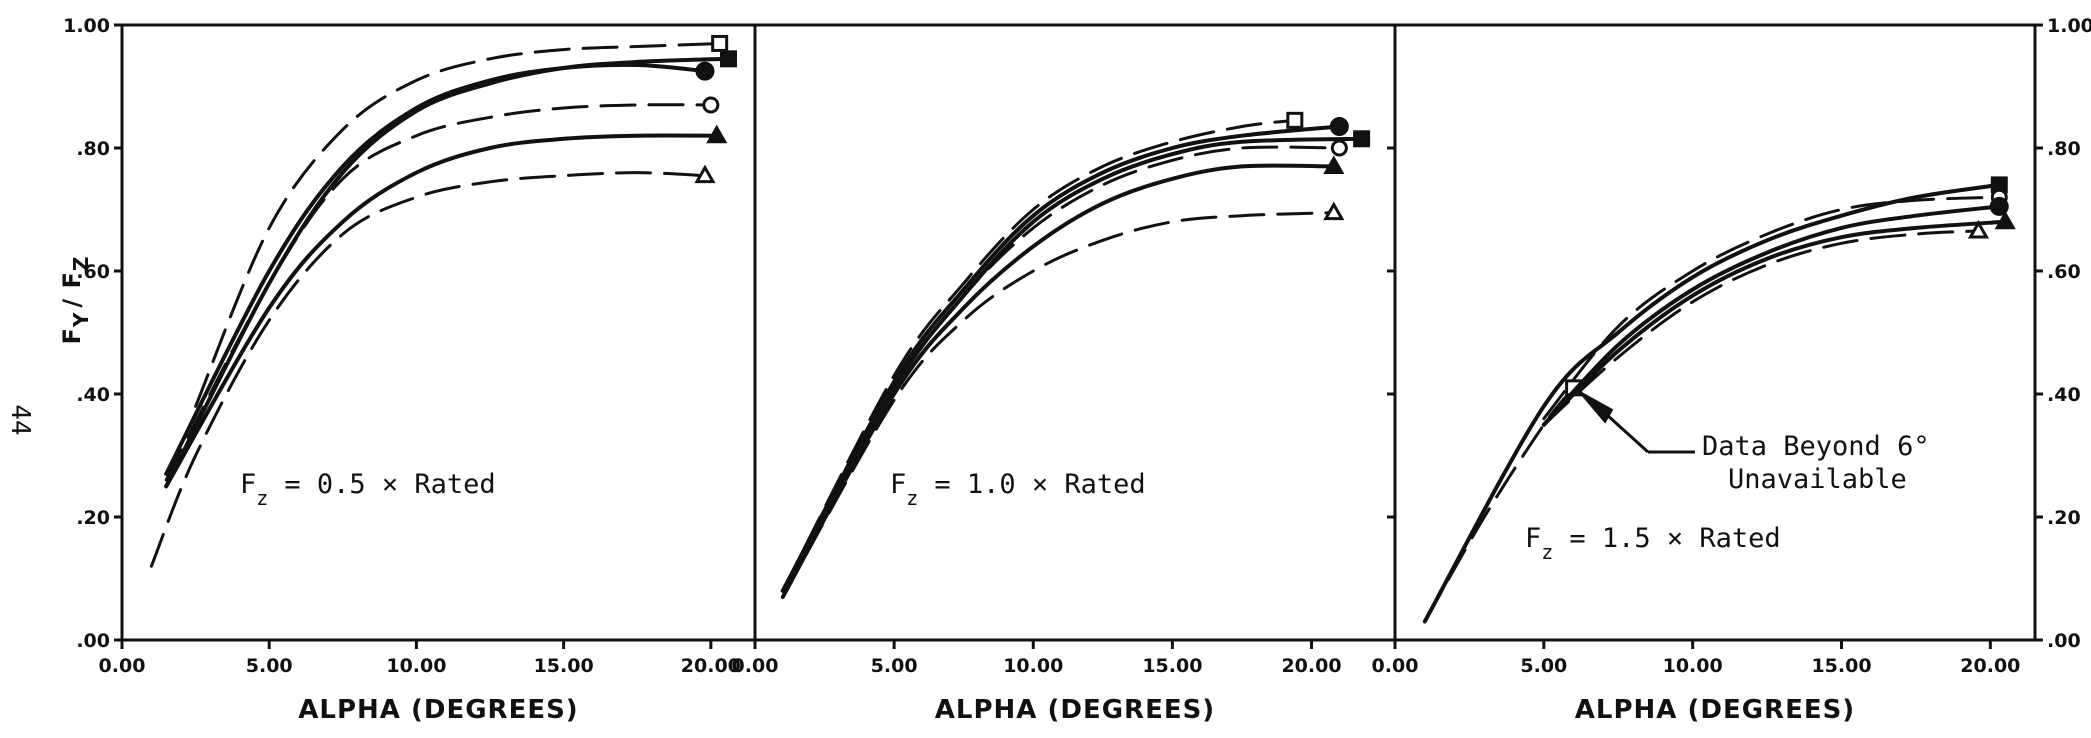 The height and width of the screenshot is (738, 2091). Describe the element at coordinates (1628, 434) in the screenshot. I see `annotation-leader-line` at that location.